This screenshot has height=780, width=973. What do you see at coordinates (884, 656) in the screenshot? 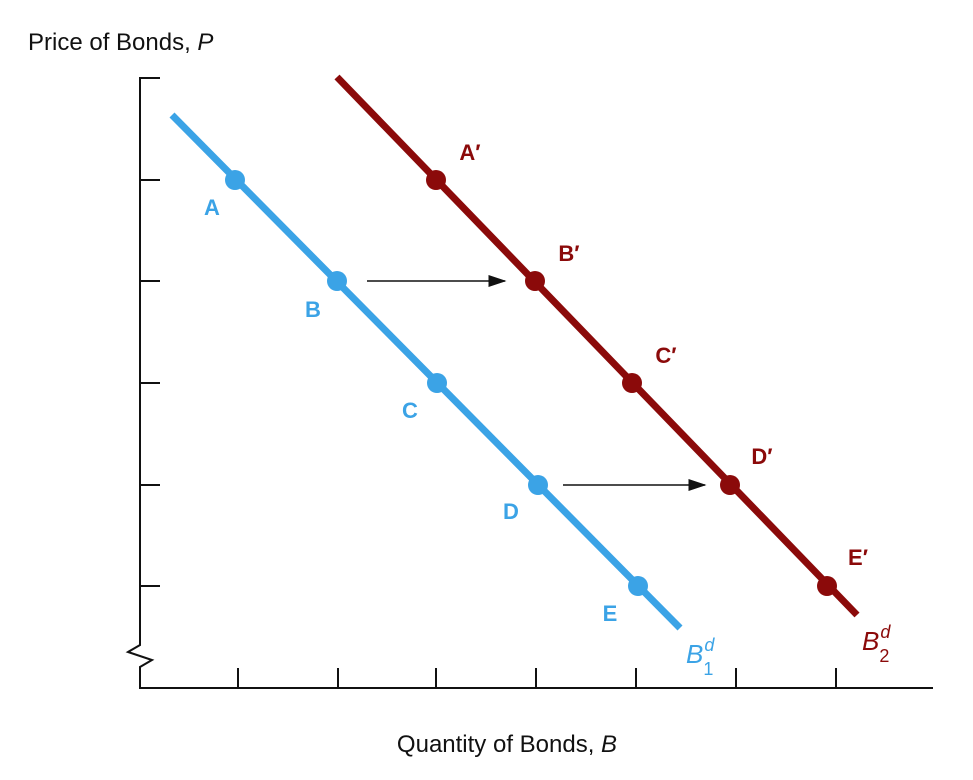
I see `curve-subscript: 2` at bounding box center [884, 656].